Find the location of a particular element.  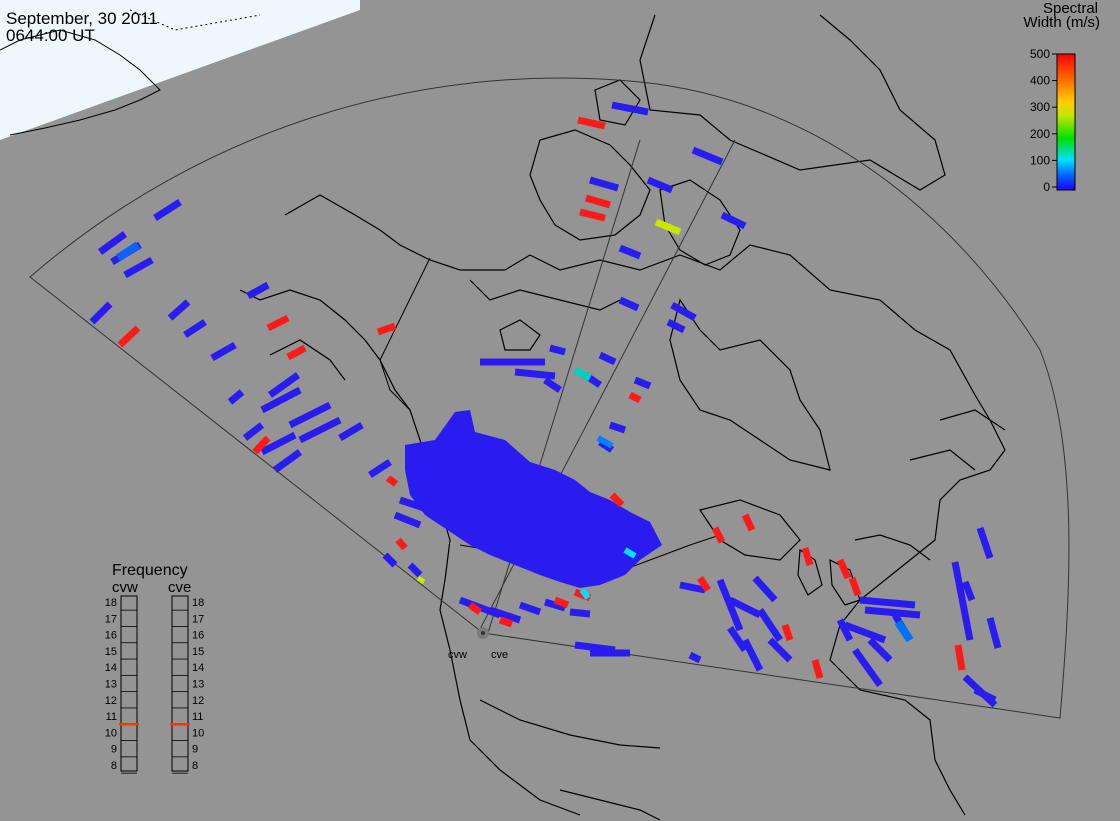

colorbar-tick-label: 200 is located at coordinates (1040, 134).